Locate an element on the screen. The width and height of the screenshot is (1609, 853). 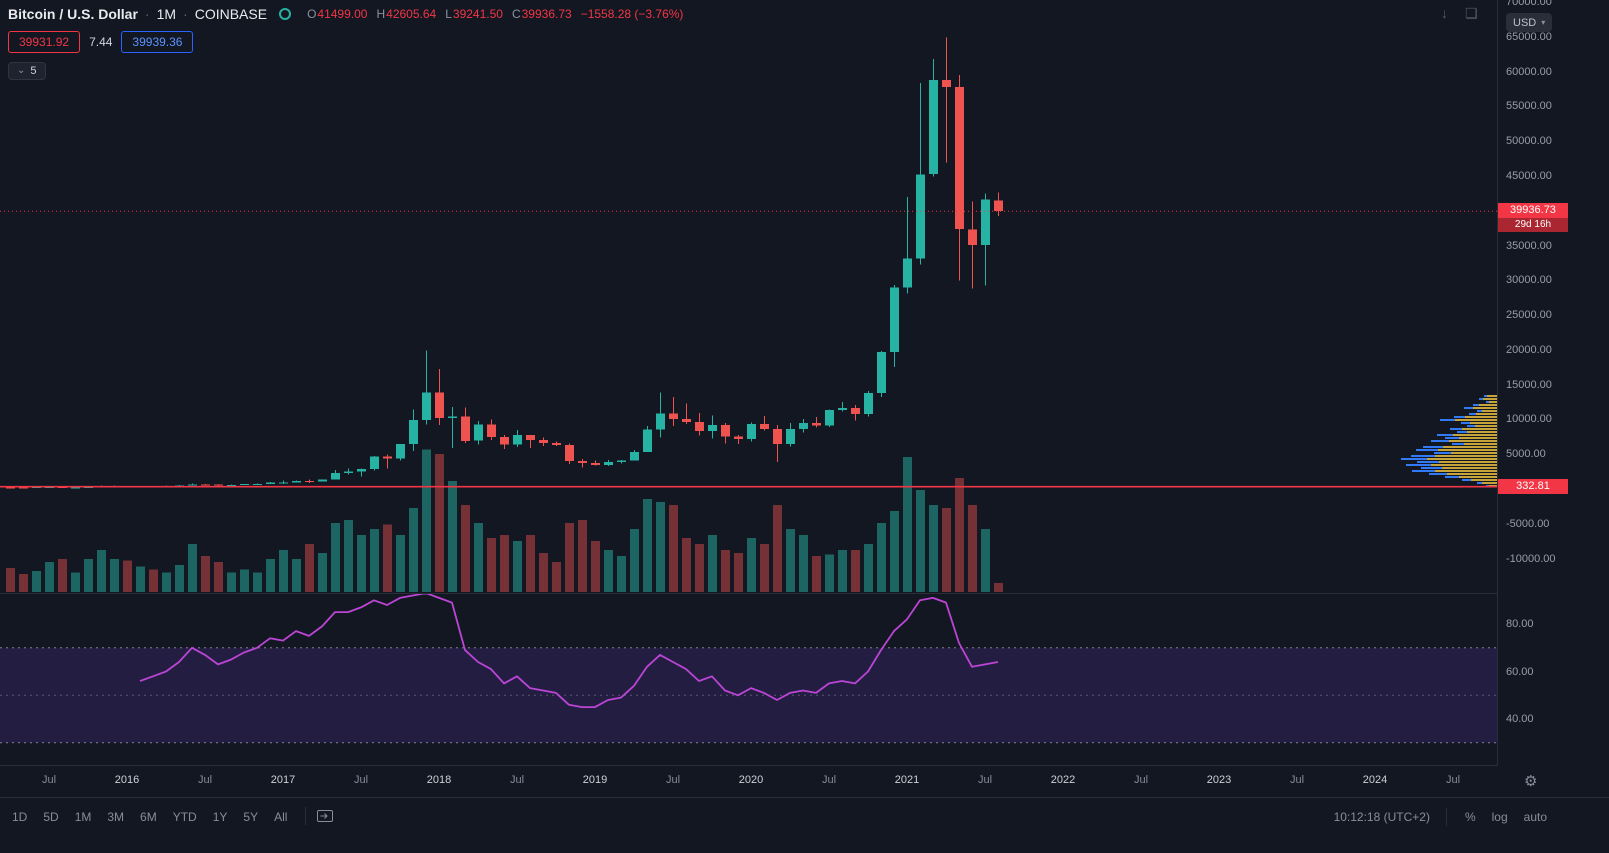
buy-price-button: 39939.36 is located at coordinates (157, 42).